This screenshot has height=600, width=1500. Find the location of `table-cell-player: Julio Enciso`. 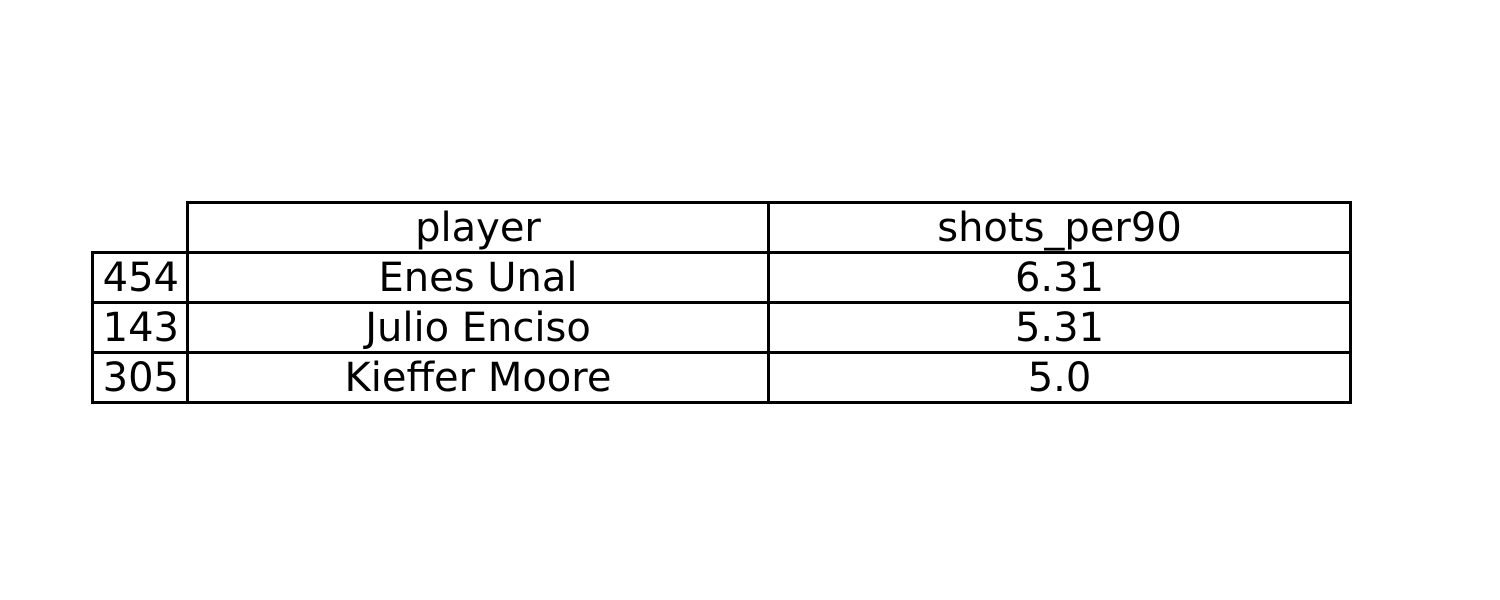

table-cell-player: Julio Enciso is located at coordinates (478, 327).